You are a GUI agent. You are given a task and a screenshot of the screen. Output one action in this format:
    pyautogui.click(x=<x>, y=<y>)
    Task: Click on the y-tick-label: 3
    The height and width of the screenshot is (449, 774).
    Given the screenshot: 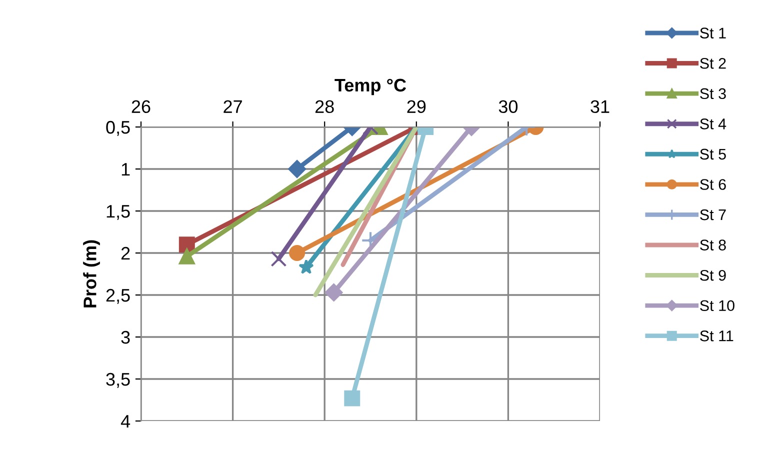 What is the action you would take?
    pyautogui.click(x=125, y=337)
    